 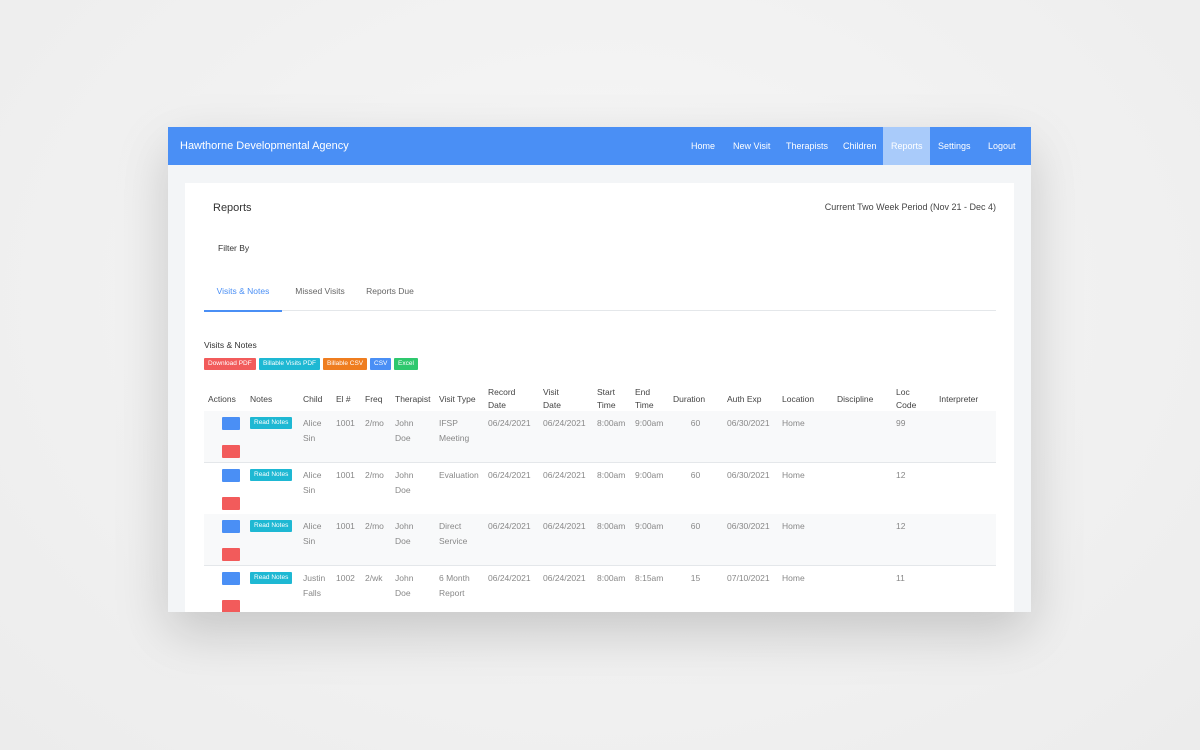 I want to click on cell-duration: 15, so click(x=695, y=577).